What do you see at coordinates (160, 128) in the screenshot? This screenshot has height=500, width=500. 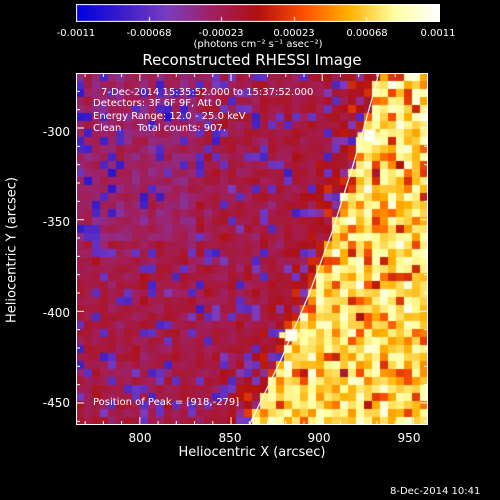 I see `clean-counts-annotation: Clean Total counts: 907.` at bounding box center [160, 128].